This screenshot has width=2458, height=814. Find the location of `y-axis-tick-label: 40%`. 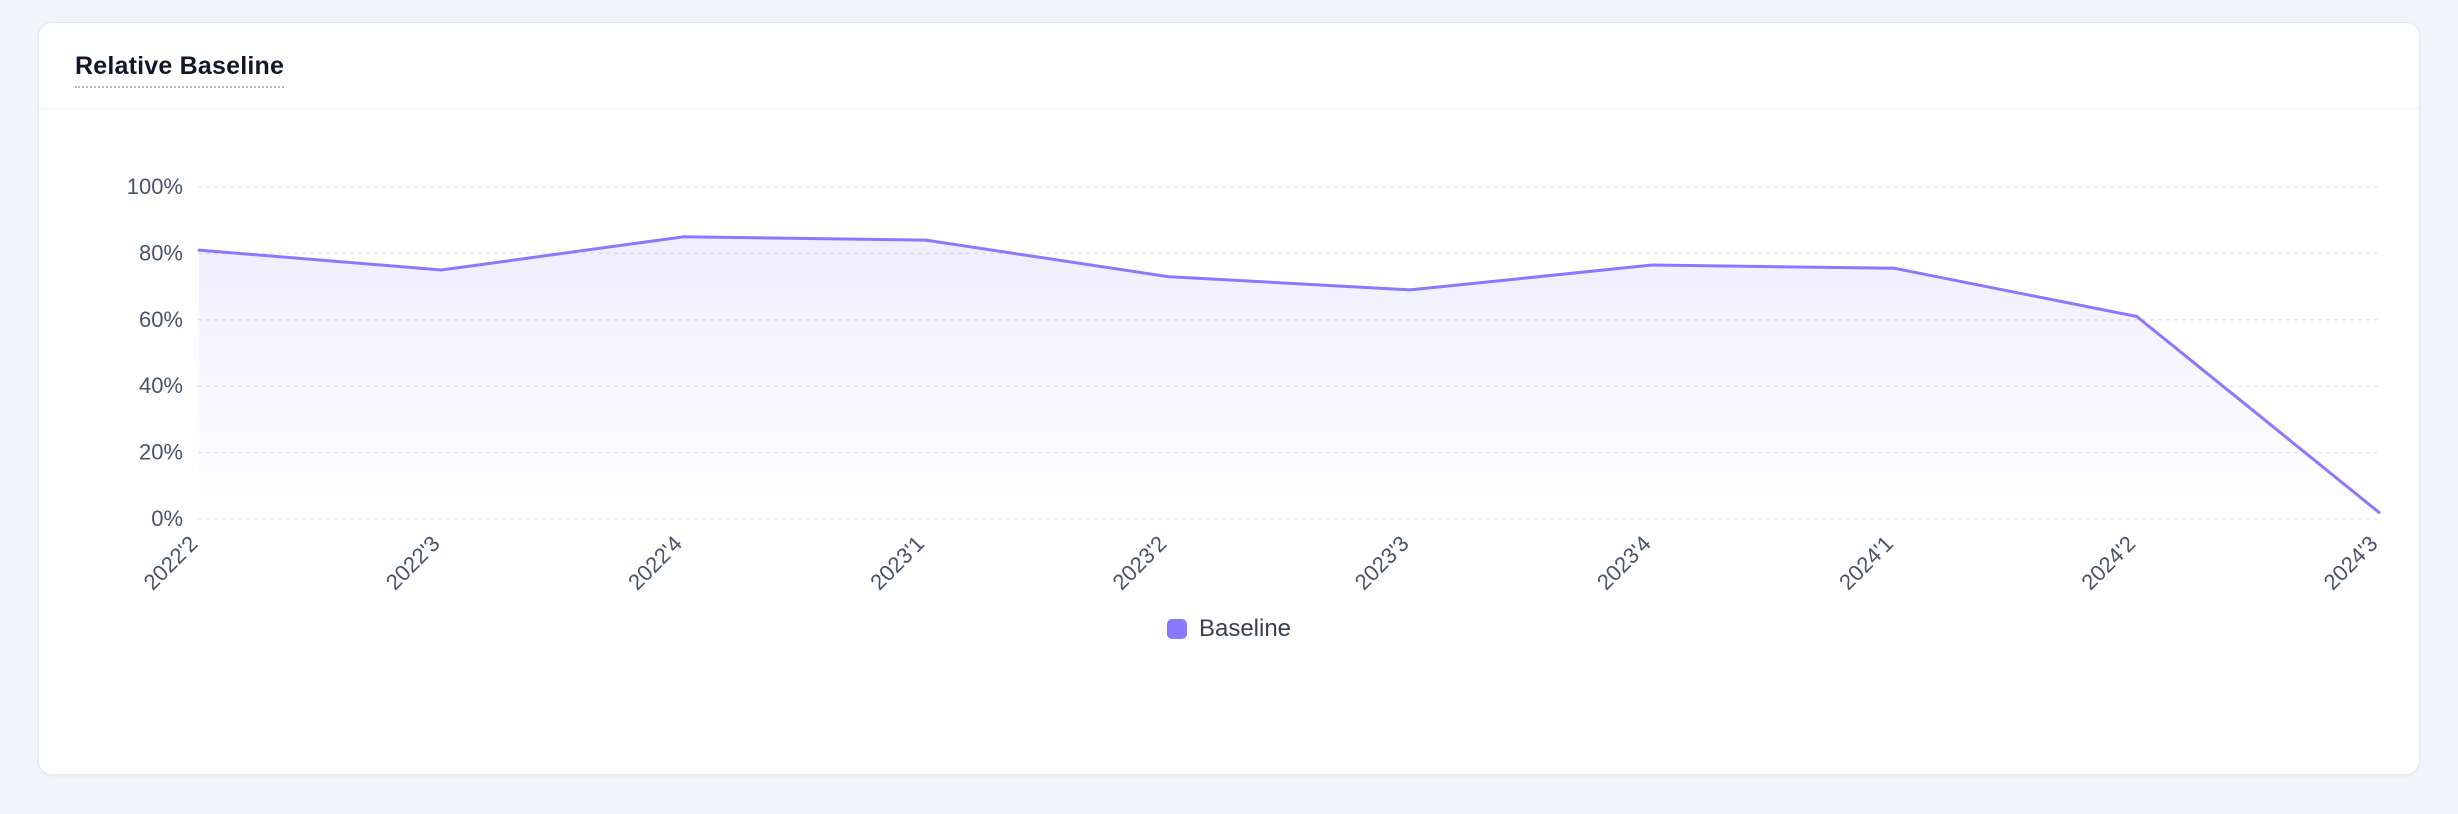

y-axis-tick-label: 40% is located at coordinates (161, 385).